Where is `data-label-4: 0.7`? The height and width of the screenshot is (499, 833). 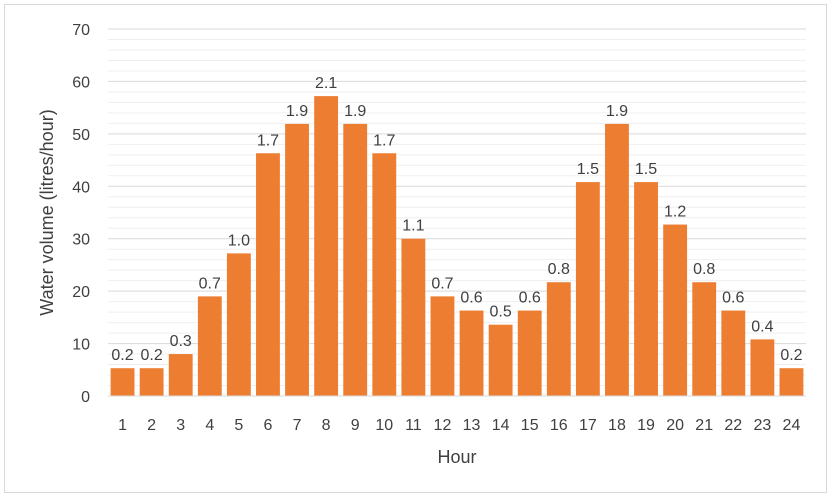 data-label-4: 0.7 is located at coordinates (210, 283).